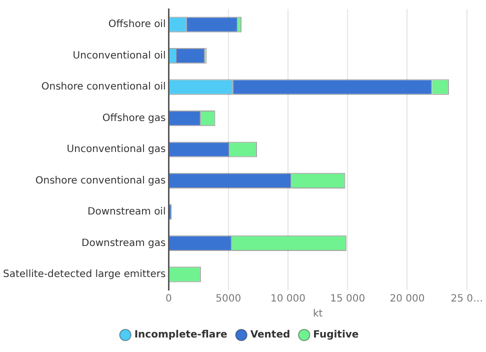  What do you see at coordinates (127, 212) in the screenshot?
I see `y-tick-label: Downstream oil` at bounding box center [127, 212].